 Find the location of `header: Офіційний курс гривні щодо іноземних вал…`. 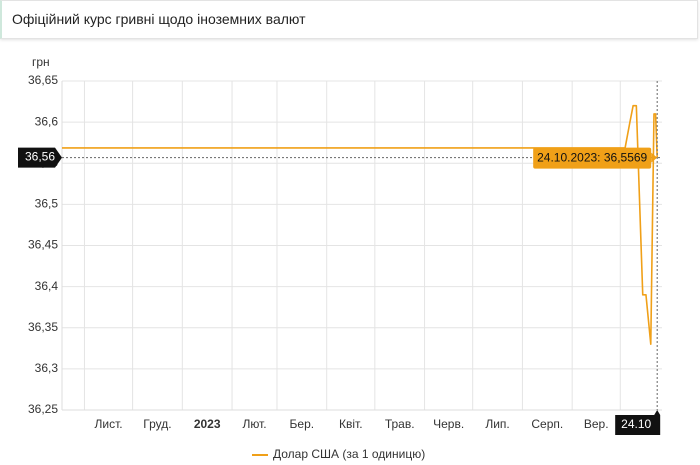

header: Офіційний курс гривні щодо іноземних вал… is located at coordinates (349, 19).